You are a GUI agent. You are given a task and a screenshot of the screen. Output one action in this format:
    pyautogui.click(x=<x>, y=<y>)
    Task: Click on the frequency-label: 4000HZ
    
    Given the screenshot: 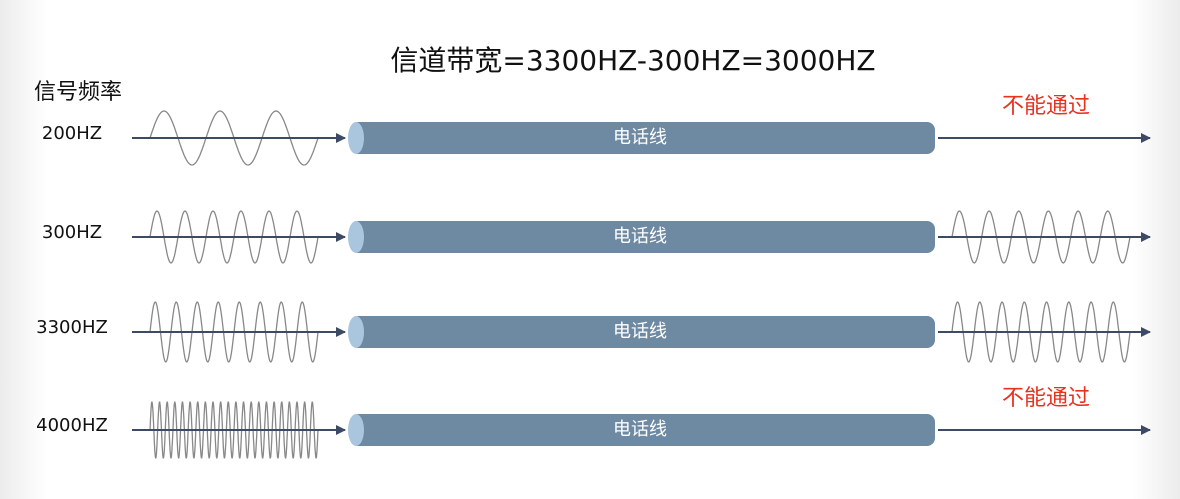 What is the action you would take?
    pyautogui.click(x=72, y=425)
    